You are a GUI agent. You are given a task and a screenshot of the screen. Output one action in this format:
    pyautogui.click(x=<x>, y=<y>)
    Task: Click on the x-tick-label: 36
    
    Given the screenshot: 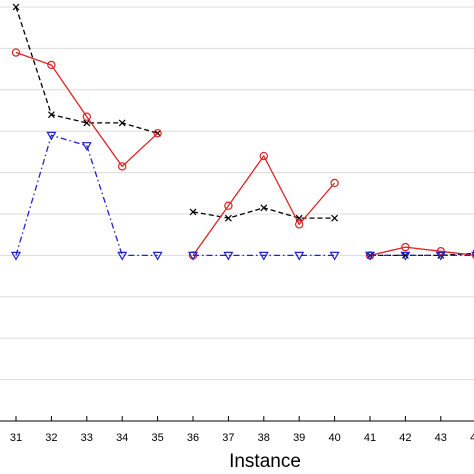 What is the action you would take?
    pyautogui.click(x=193, y=438)
    